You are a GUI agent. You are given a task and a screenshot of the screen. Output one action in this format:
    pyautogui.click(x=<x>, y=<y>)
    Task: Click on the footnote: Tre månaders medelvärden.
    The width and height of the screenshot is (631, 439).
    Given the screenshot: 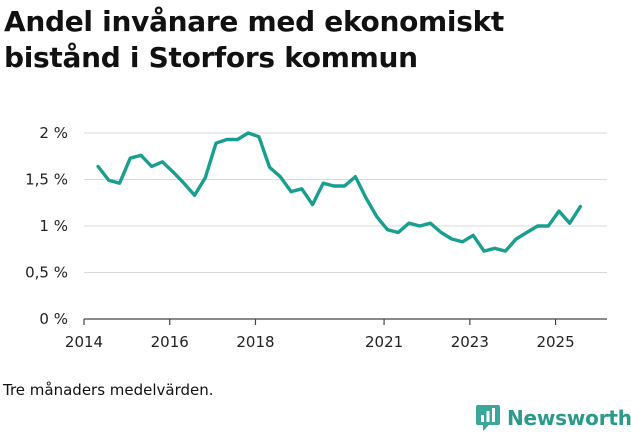 What is the action you would take?
    pyautogui.click(x=108, y=390)
    